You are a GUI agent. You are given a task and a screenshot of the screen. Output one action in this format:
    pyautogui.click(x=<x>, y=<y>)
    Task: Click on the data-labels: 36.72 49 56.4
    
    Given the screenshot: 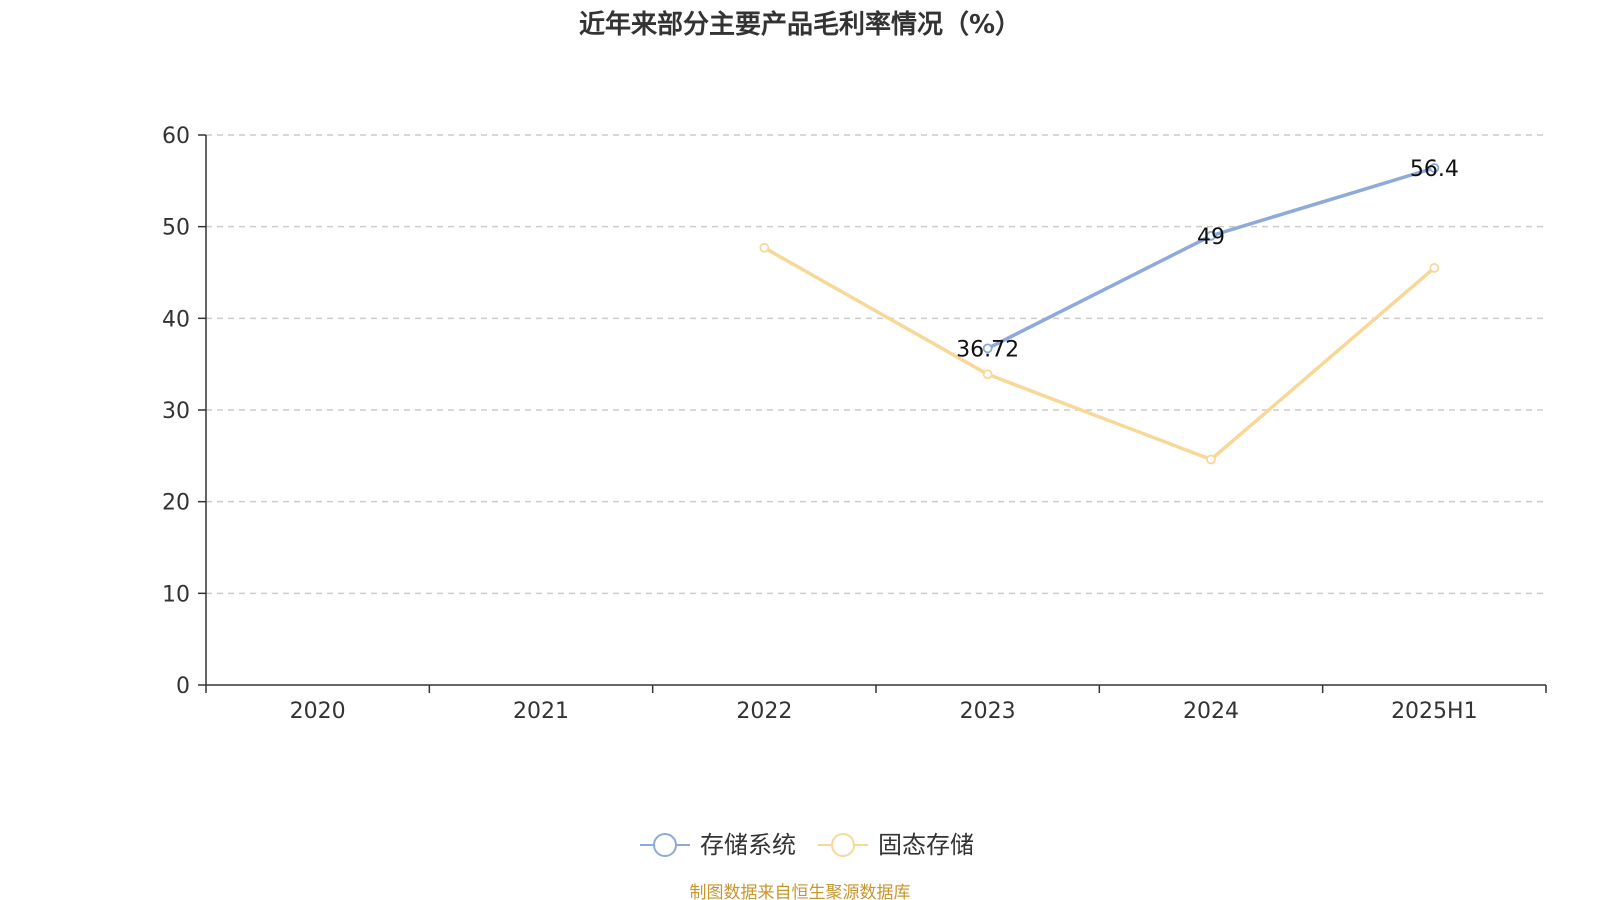 What is the action you would take?
    pyautogui.click(x=1207, y=259)
    